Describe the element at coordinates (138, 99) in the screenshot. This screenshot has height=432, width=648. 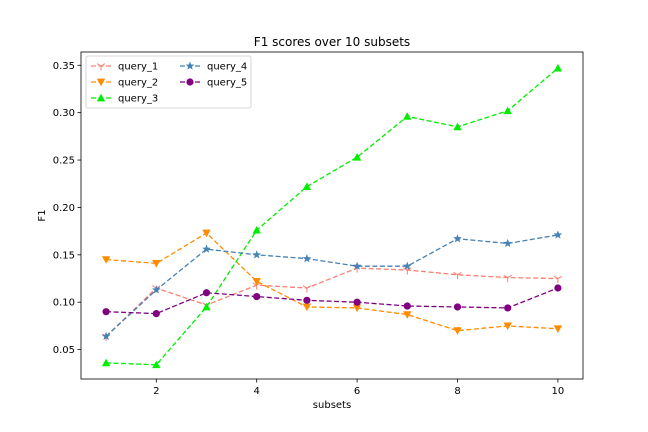
I see `legend-label: query_3` at that location.